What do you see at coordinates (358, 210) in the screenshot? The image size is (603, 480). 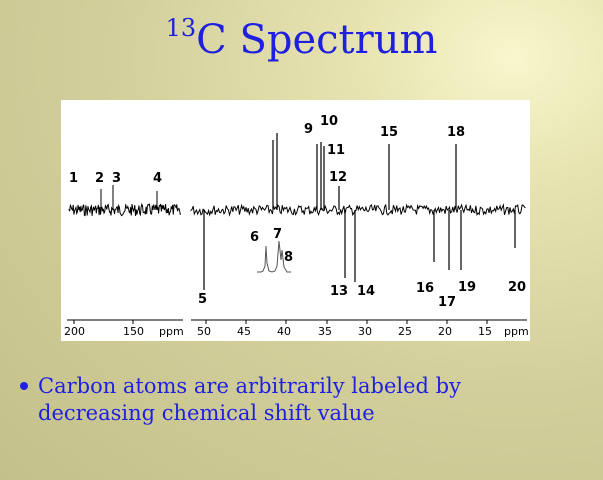 I see `baseline-noise-right` at bounding box center [358, 210].